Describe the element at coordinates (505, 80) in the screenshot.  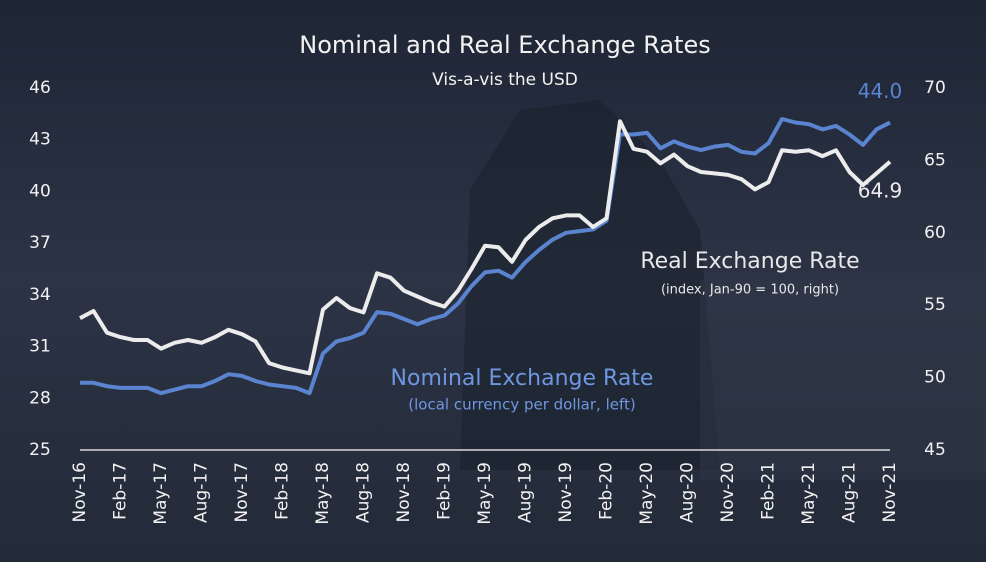
I see `chart-subtitle: Vis-a-vis the USD` at that location.